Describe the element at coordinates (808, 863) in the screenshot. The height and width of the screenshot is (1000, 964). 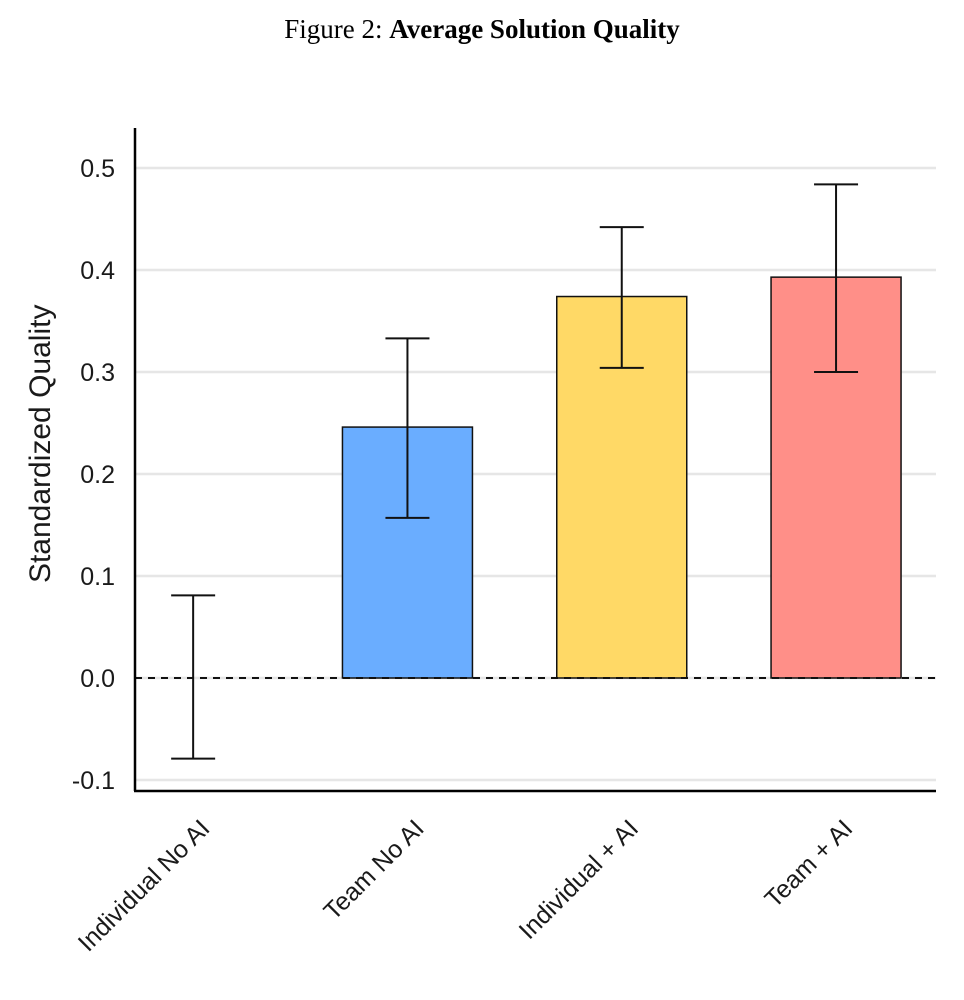
I see `x-tick-label: Team + AI` at that location.